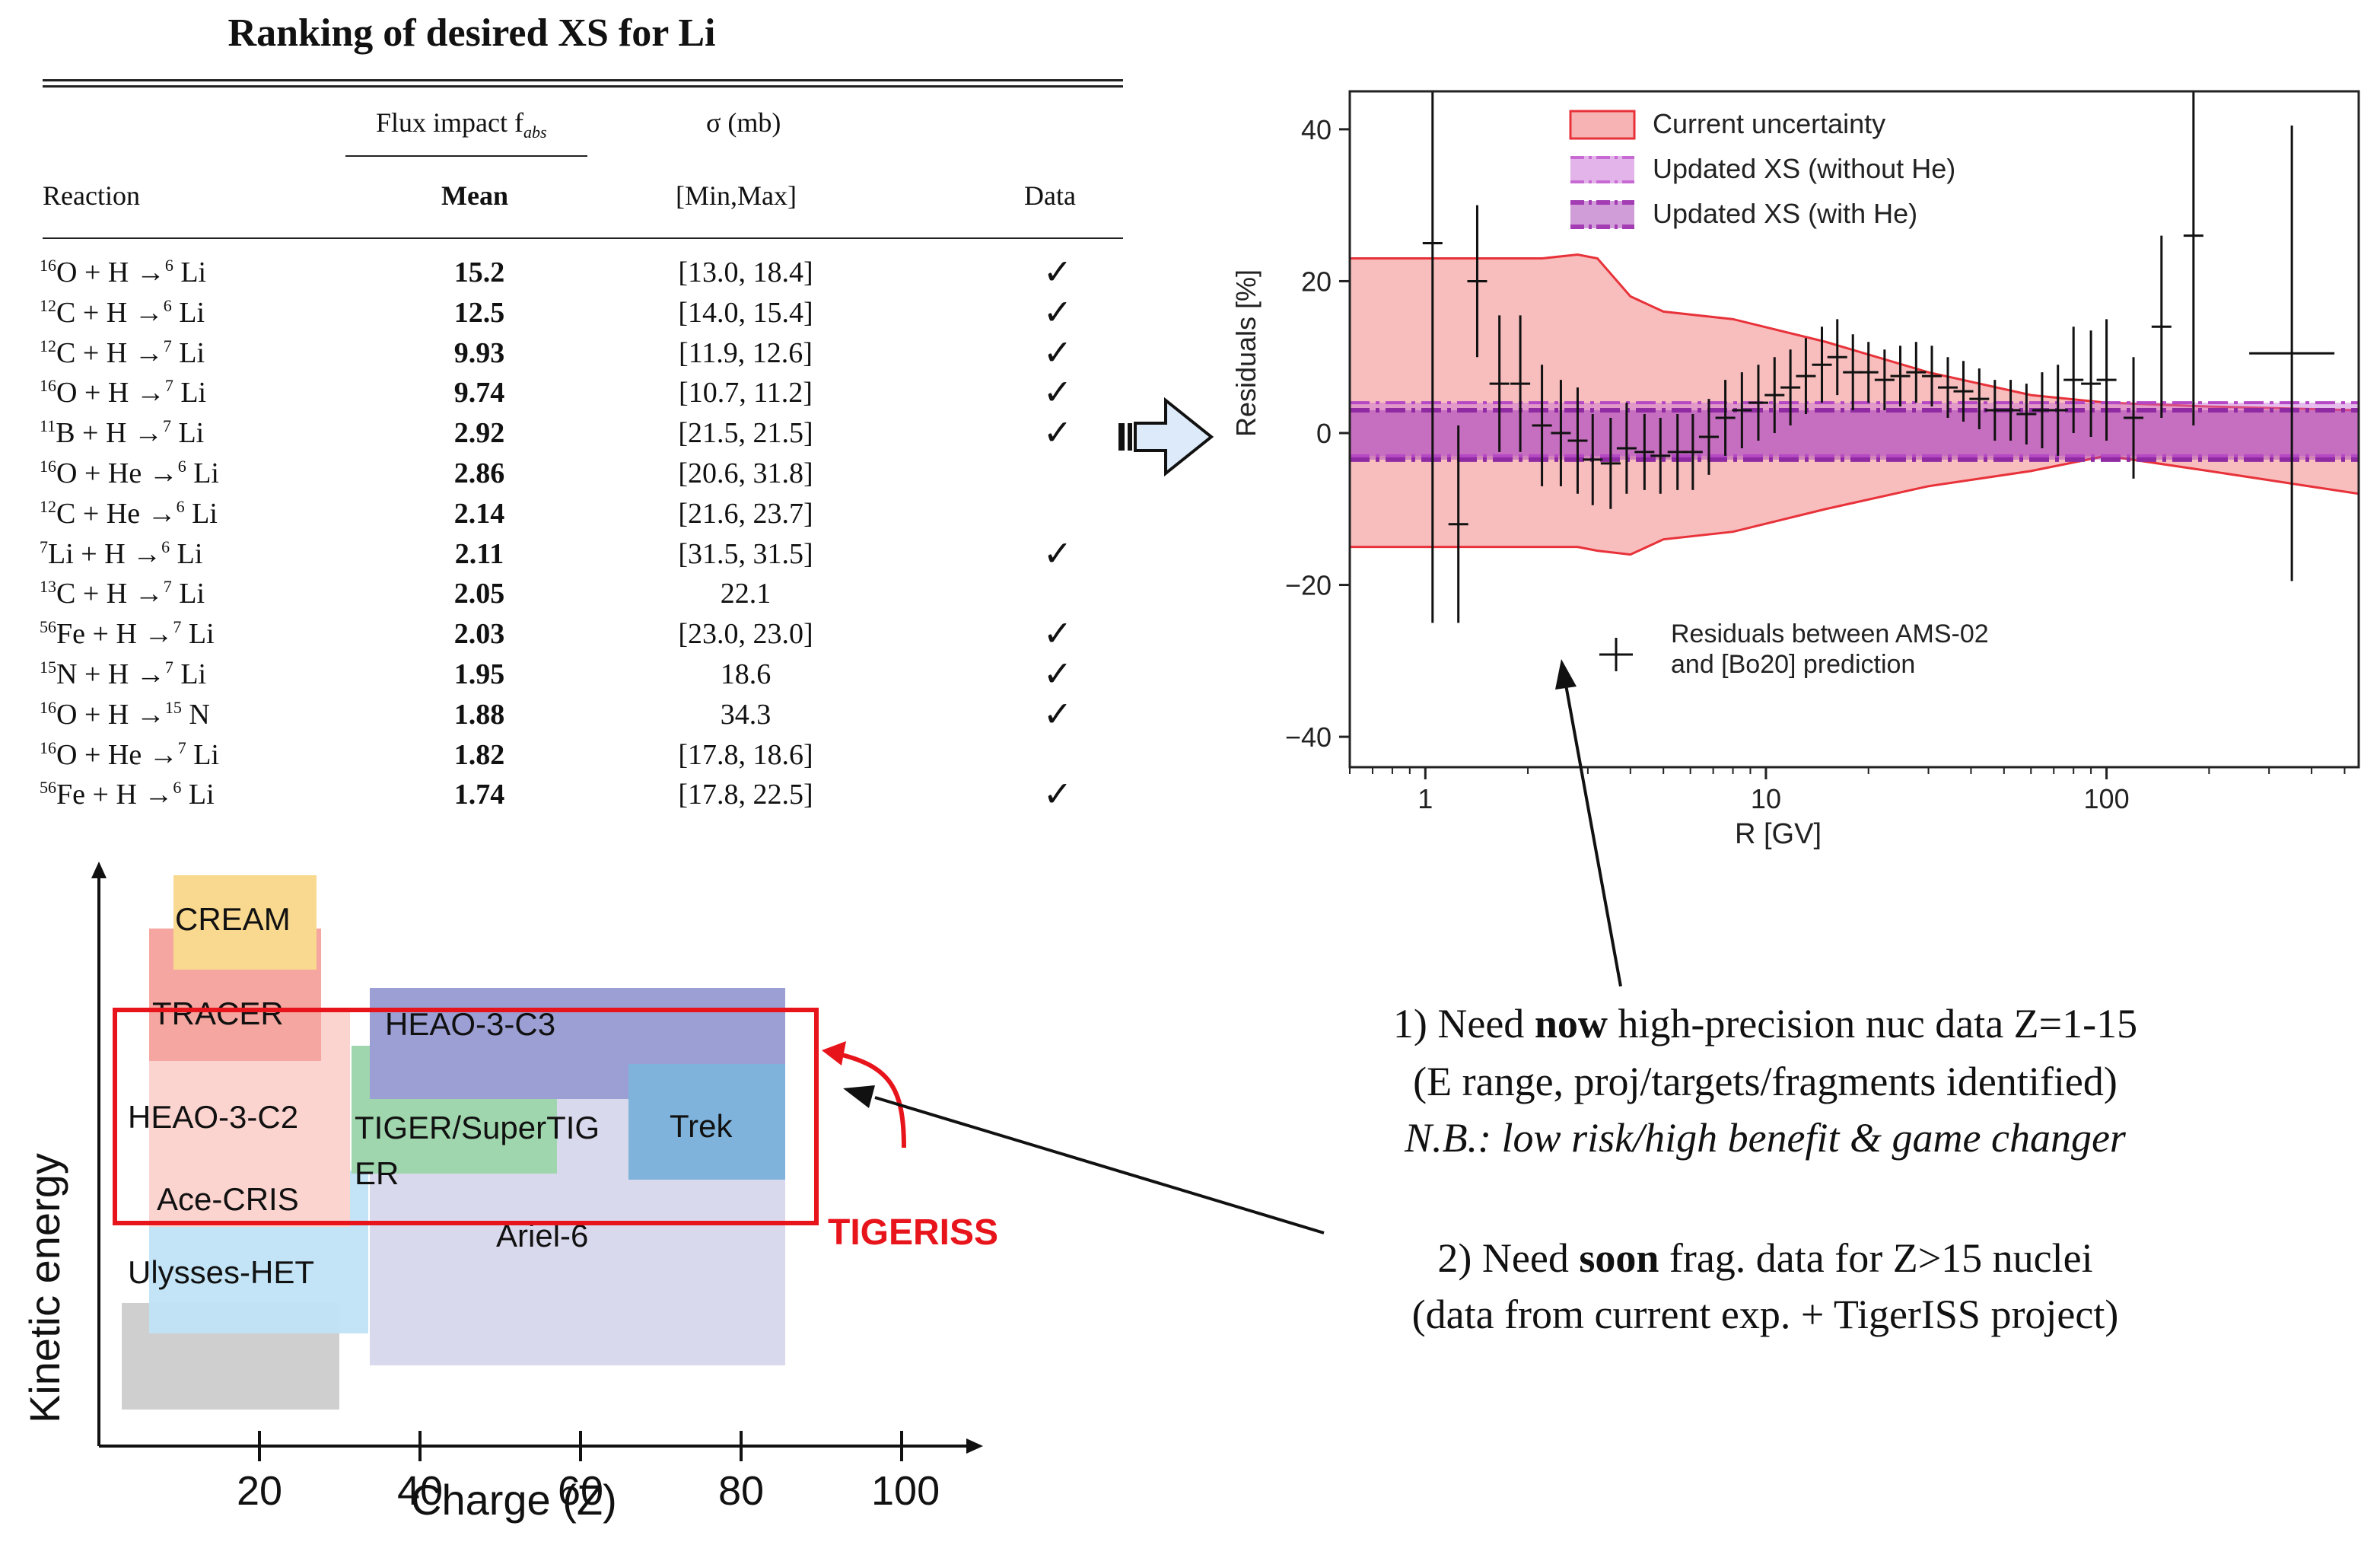 This screenshot has width=2380, height=1545. I want to click on ytick-label: 20, so click(1316, 281).